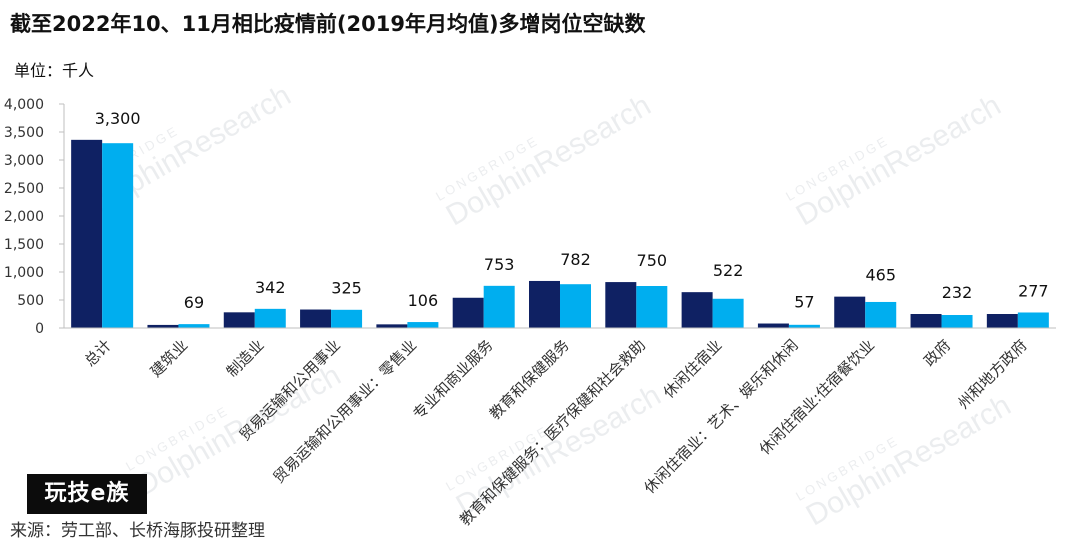 The height and width of the screenshot is (545, 1080). I want to click on unit-label: 单位：千人, so click(54, 70).